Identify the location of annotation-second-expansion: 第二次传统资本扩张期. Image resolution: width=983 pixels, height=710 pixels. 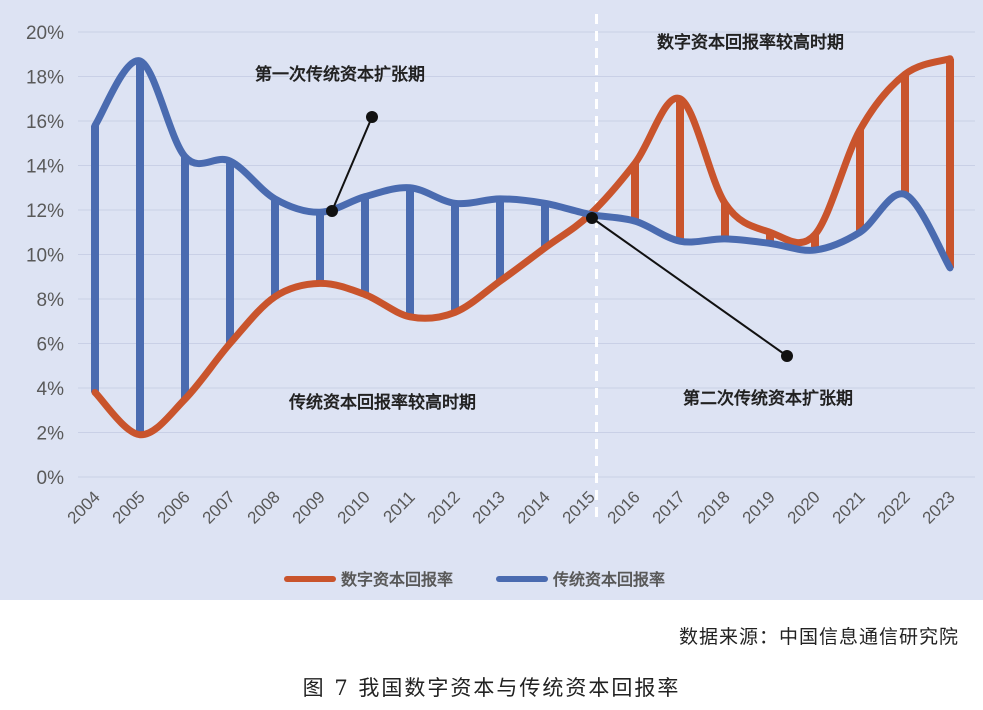
(768, 398).